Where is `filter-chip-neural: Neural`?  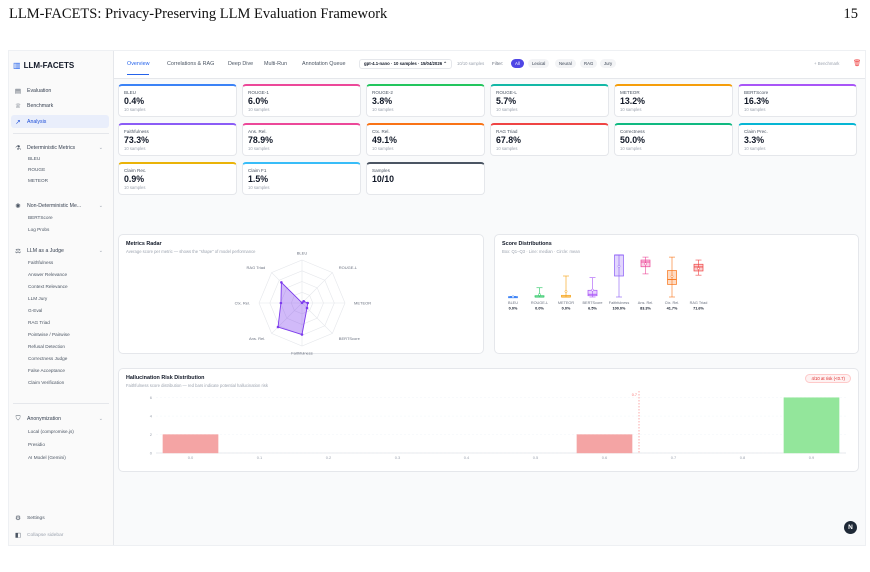
filter-chip-neural: Neural is located at coordinates (565, 63).